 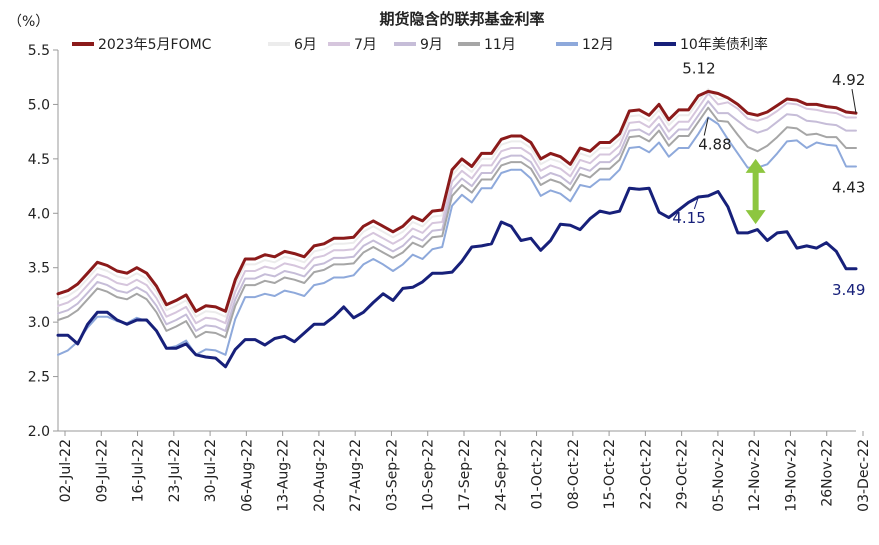 What do you see at coordinates (500, 45) in the screenshot?
I see `legend-label: 11月` at bounding box center [500, 45].